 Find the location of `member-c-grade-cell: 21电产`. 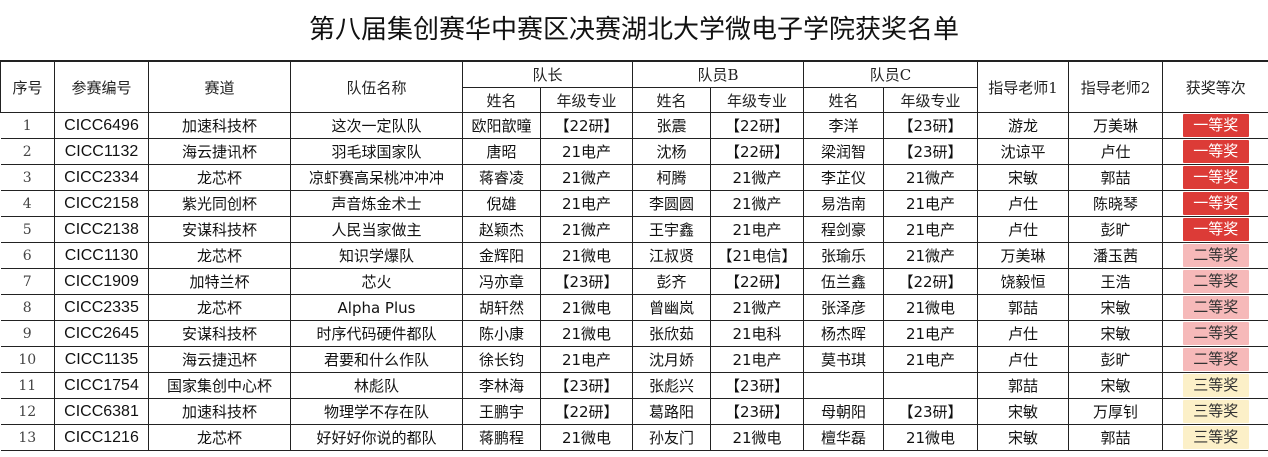

member-c-grade-cell: 21电产 is located at coordinates (931, 333).